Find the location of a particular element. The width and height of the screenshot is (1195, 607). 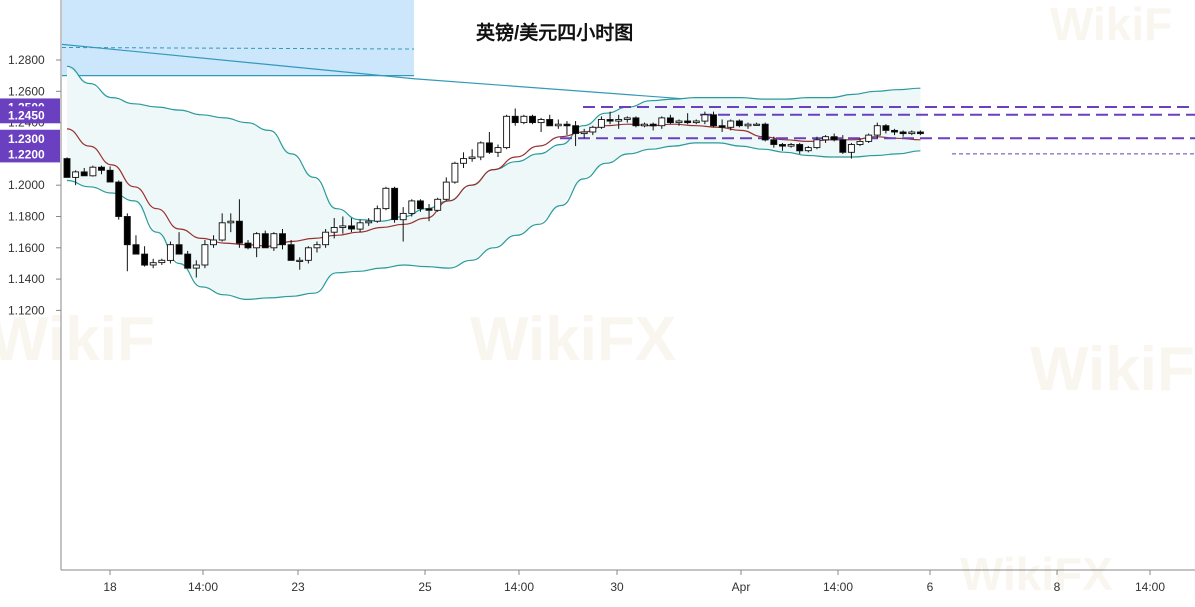

x-tick-label: 14:00 is located at coordinates (838, 587).